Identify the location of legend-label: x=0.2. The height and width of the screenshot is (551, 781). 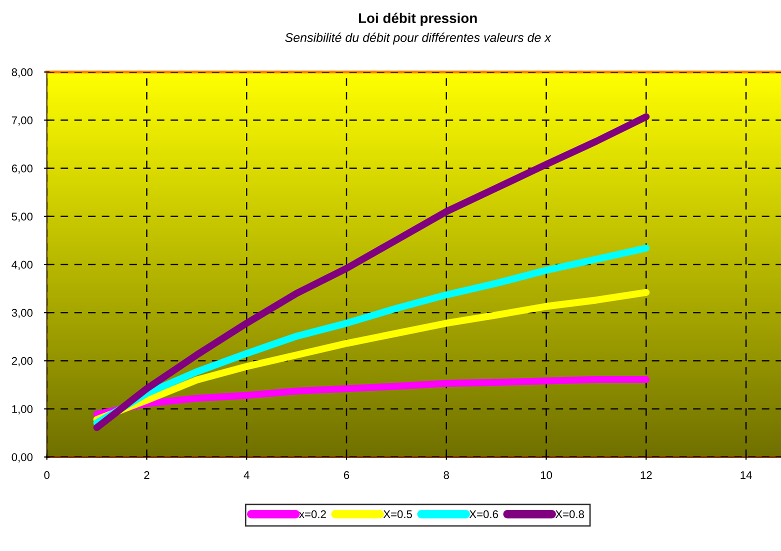
(312, 514).